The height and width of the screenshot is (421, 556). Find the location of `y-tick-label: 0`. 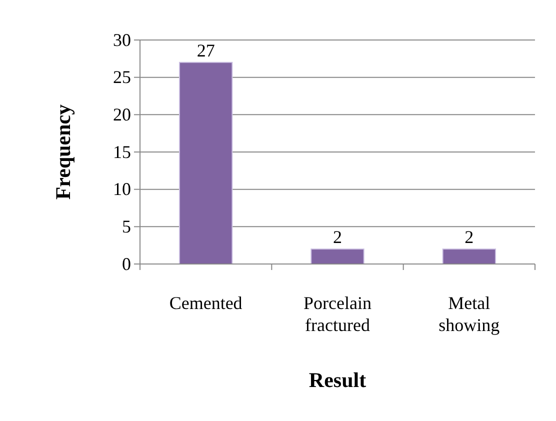

y-tick-label: 0 is located at coordinates (126, 264).